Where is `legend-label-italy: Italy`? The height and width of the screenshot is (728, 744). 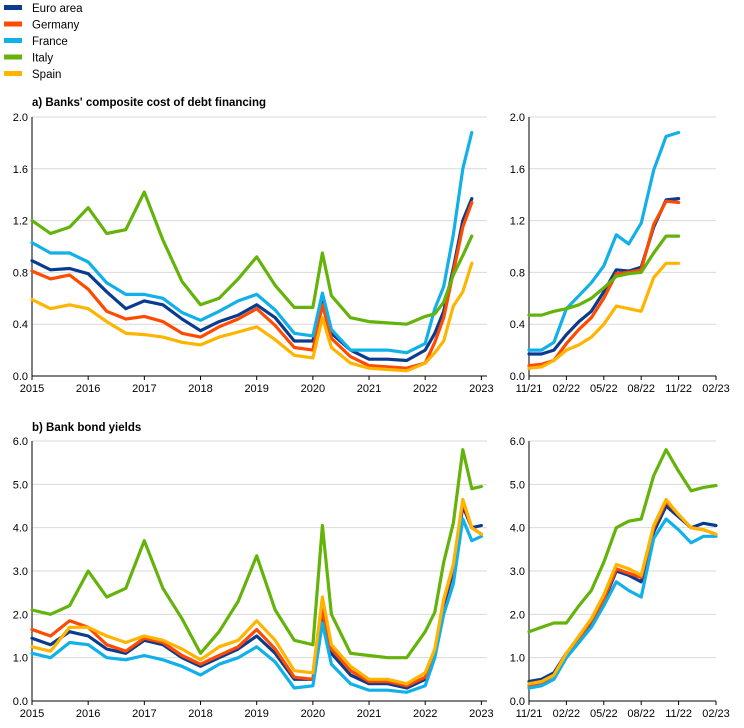
legend-label-italy: Italy is located at coordinates (42, 59).